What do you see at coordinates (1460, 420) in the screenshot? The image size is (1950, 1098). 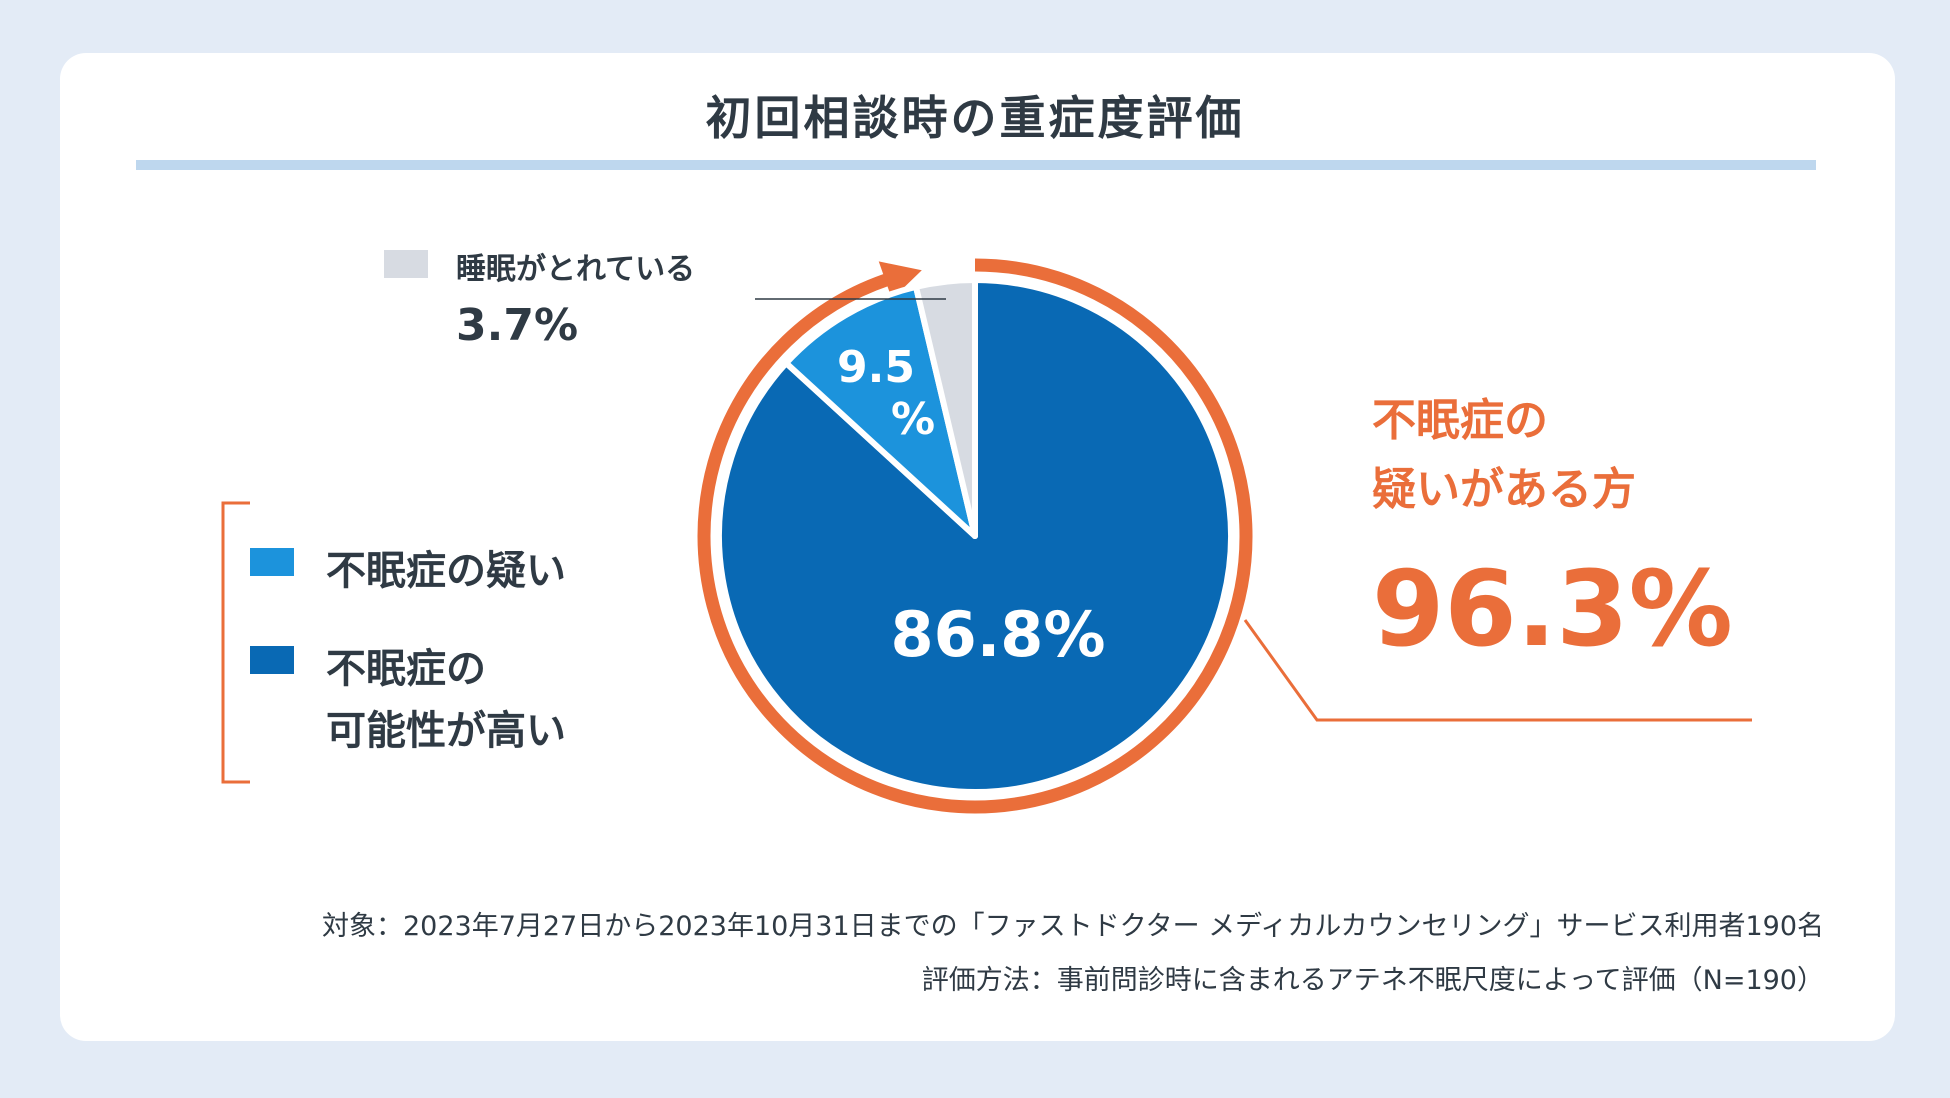 I see `callout-label-line1: 不眠症の` at bounding box center [1460, 420].